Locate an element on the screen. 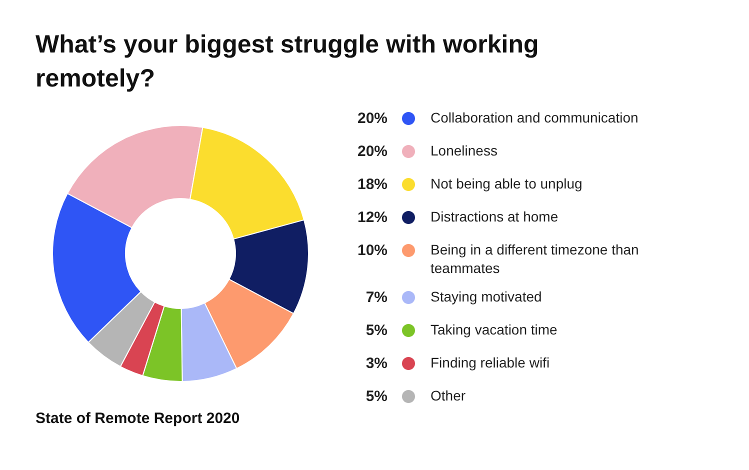 The height and width of the screenshot is (470, 749). legend-label: Being in a different timezone than teammates is located at coordinates (534, 259).